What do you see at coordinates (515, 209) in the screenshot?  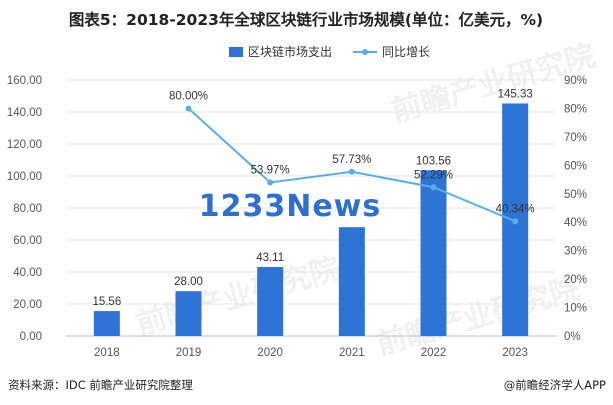 I see `growth-data-label: 40.34%` at bounding box center [515, 209].